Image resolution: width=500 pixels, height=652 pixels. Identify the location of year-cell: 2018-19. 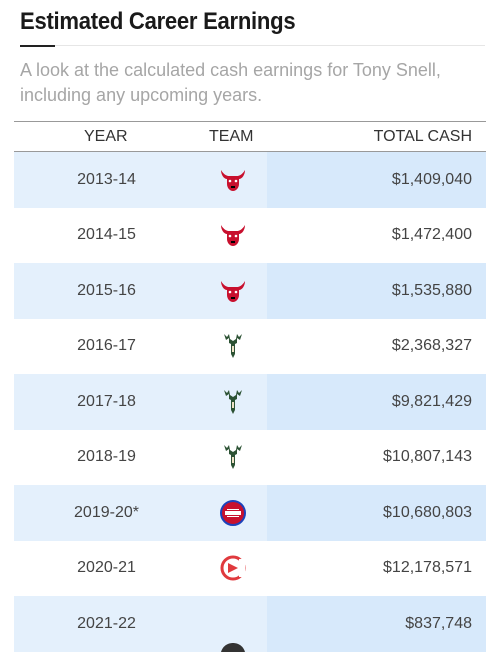
(106, 457).